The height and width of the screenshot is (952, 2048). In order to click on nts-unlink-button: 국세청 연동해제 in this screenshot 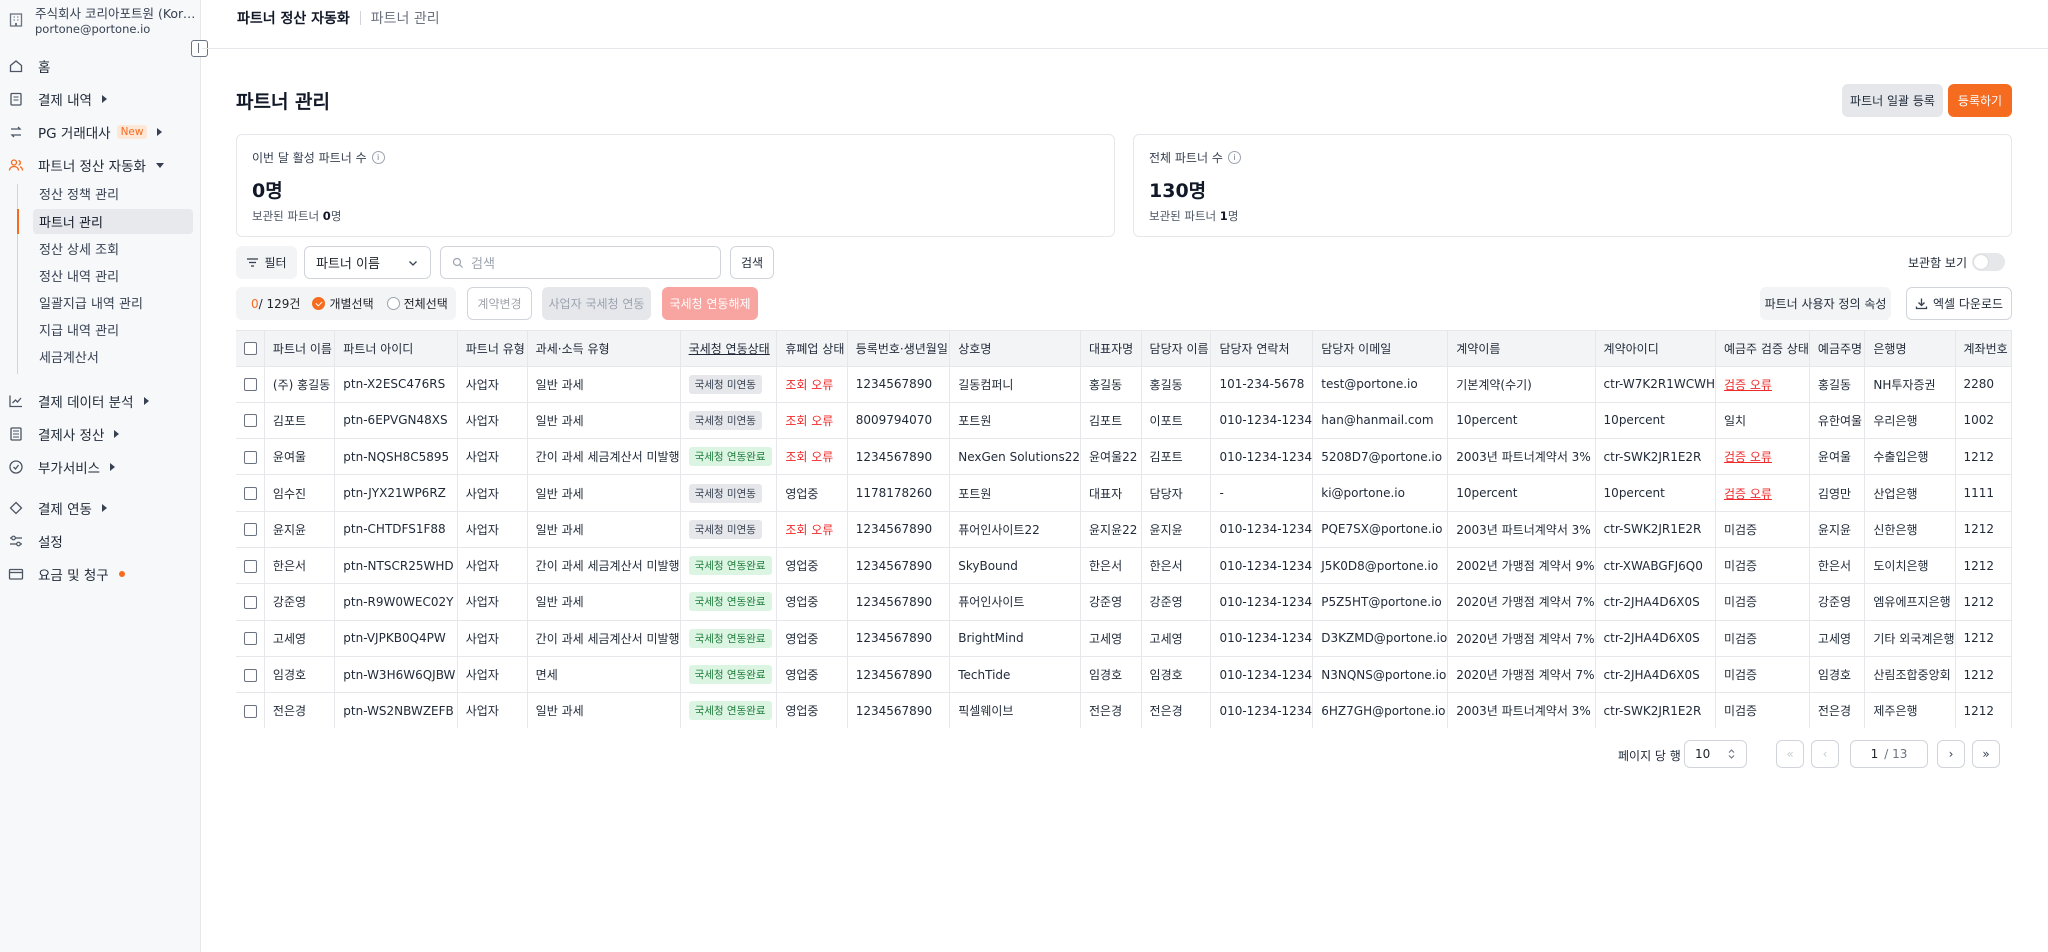, I will do `click(710, 303)`.